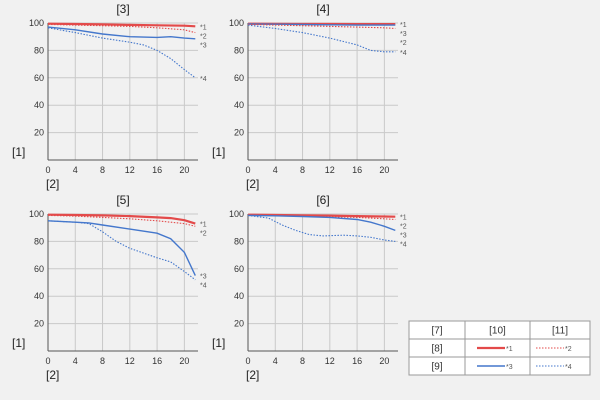  Describe the element at coordinates (509, 367) in the screenshot. I see `legend-series-label: *3` at that location.